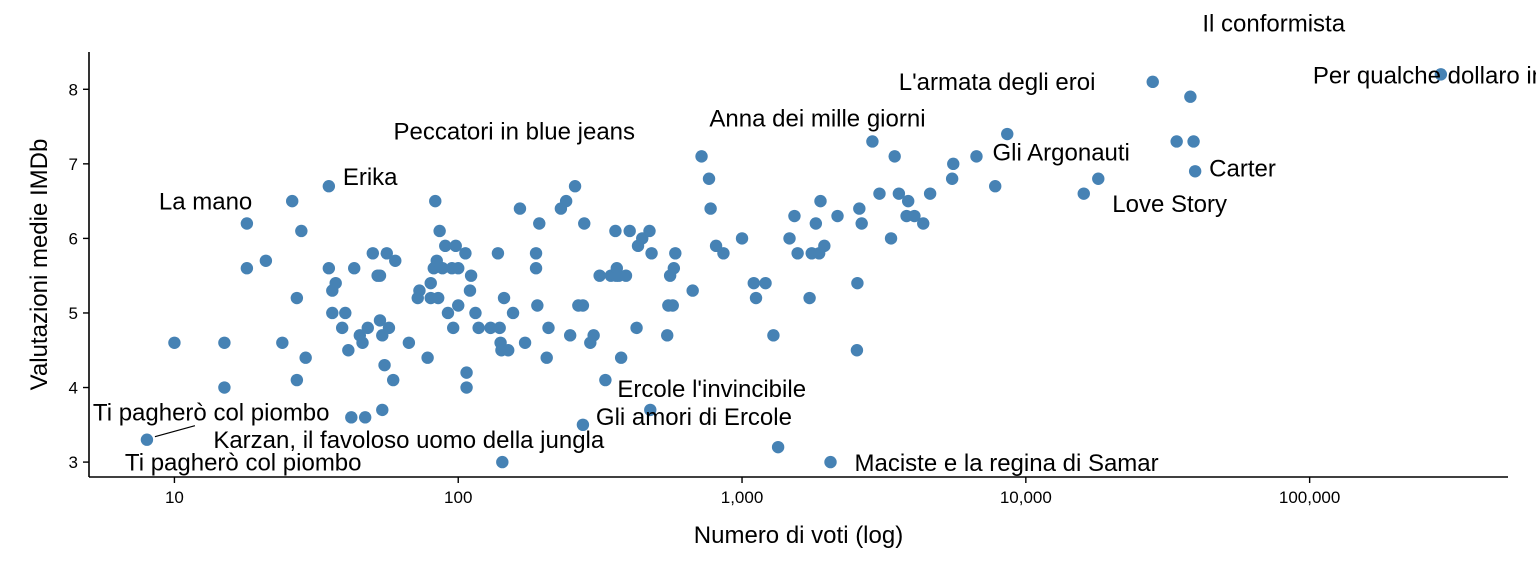 The image size is (1536, 576). What do you see at coordinates (39, 265) in the screenshot?
I see `y-axis-title: Valutazioni medie IMDb` at bounding box center [39, 265].